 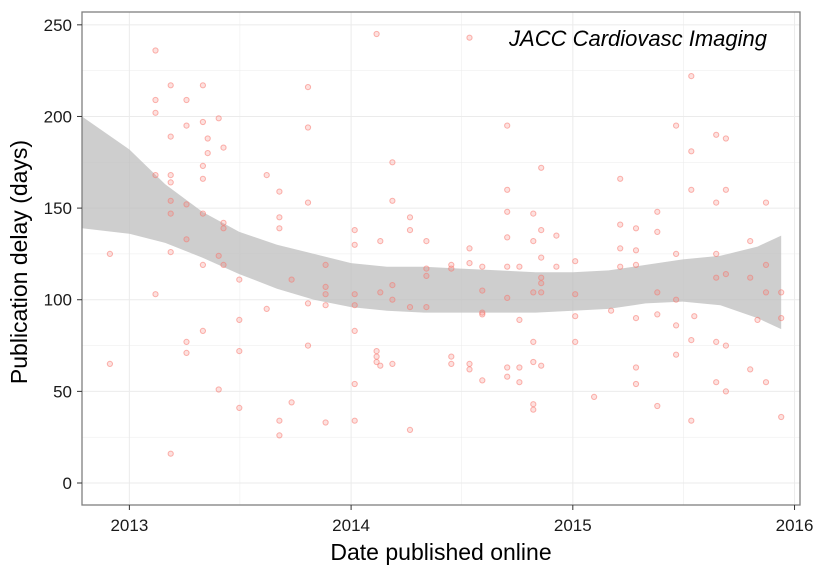 What do you see at coordinates (440, 552) in the screenshot?
I see `x-axis-title: Date published online` at bounding box center [440, 552].